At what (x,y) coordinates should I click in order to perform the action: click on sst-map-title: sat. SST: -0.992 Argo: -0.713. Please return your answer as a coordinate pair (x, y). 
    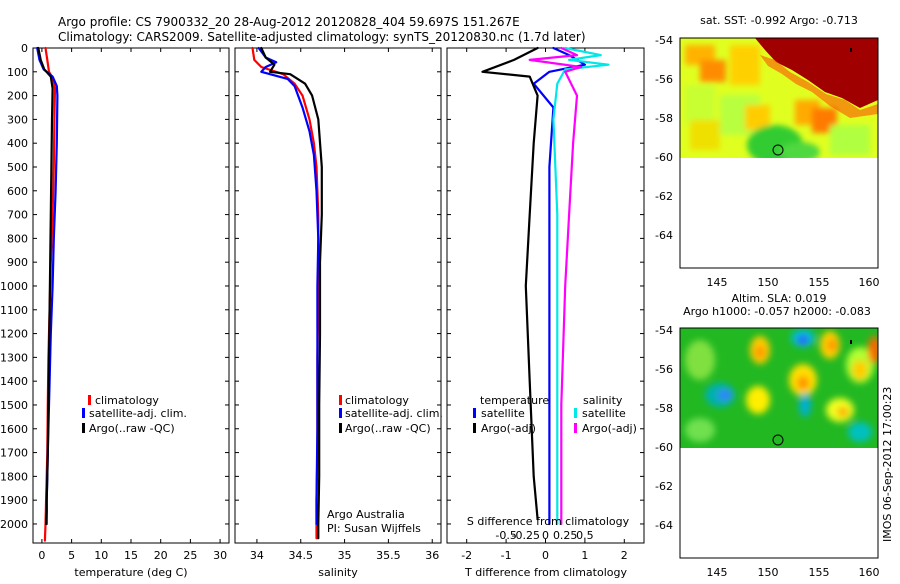
    Looking at the image, I should click on (779, 20).